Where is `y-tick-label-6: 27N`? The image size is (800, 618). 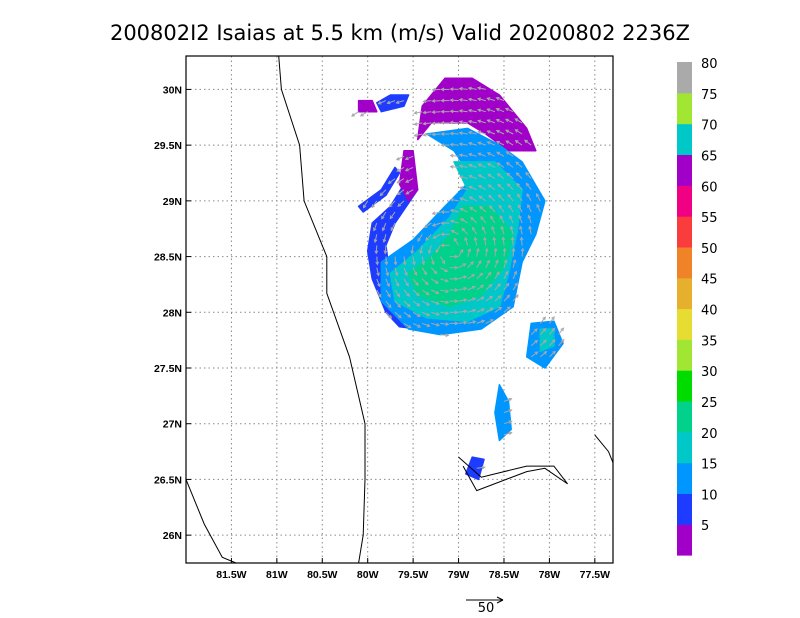 y-tick-label-6: 27N is located at coordinates (172, 425).